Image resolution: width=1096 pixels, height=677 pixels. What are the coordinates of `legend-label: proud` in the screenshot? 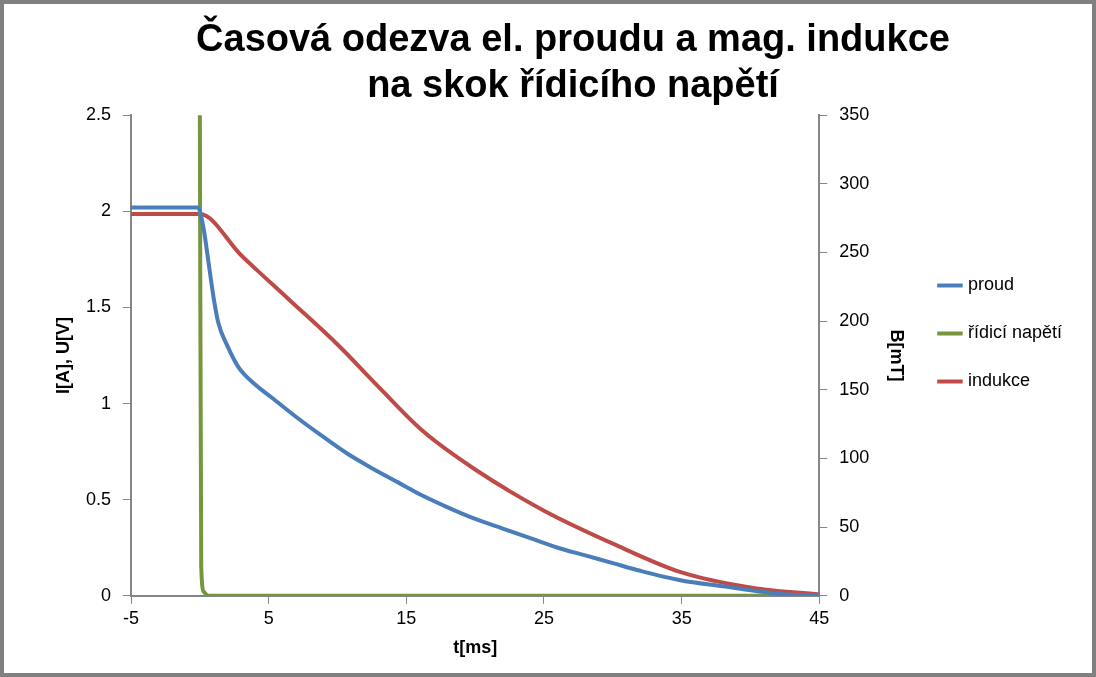 It's located at (990, 284).